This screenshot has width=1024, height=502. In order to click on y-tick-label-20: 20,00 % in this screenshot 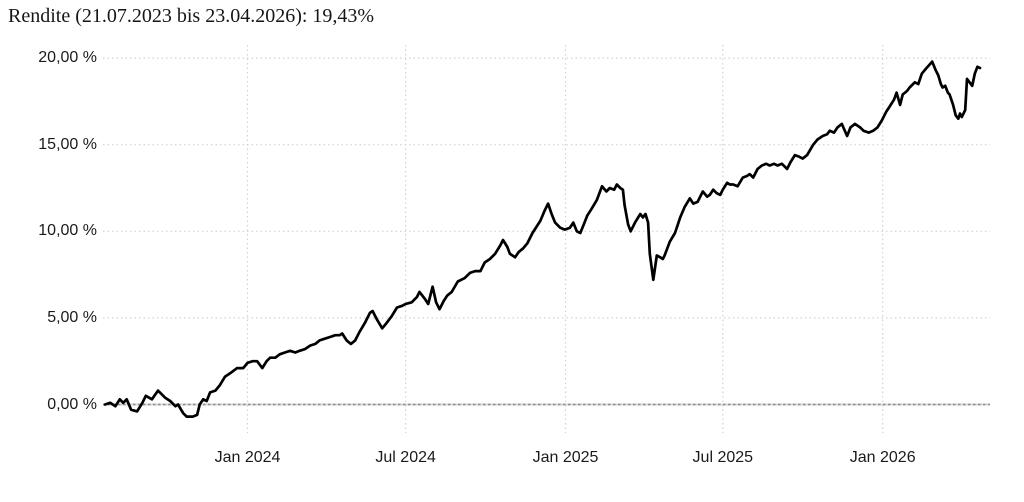, I will do `click(67, 58)`.